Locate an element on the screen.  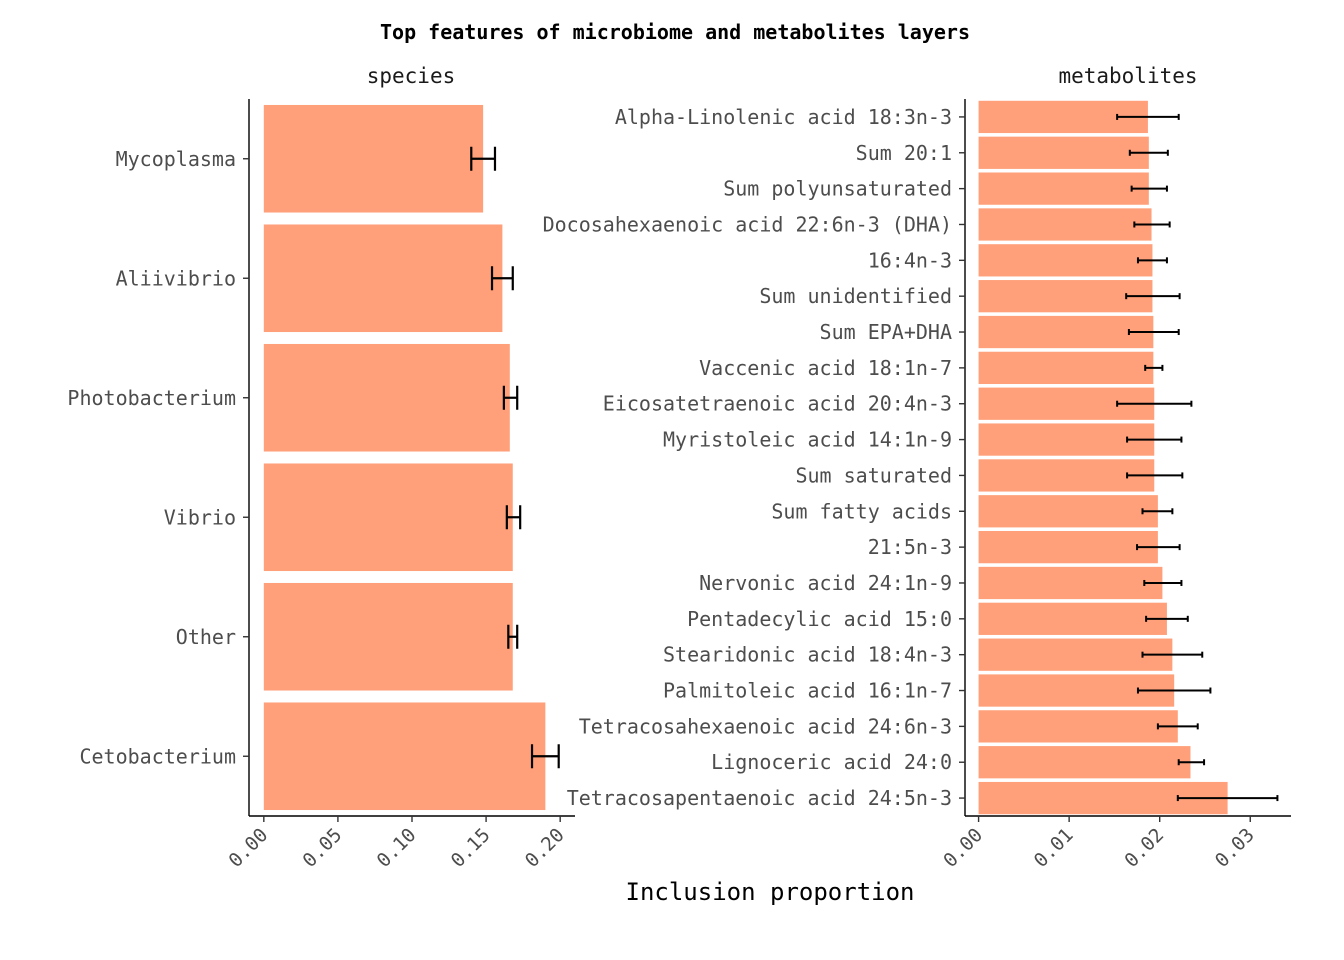
metabolites-category-label: Sum EPA+DHA is located at coordinates (886, 332).